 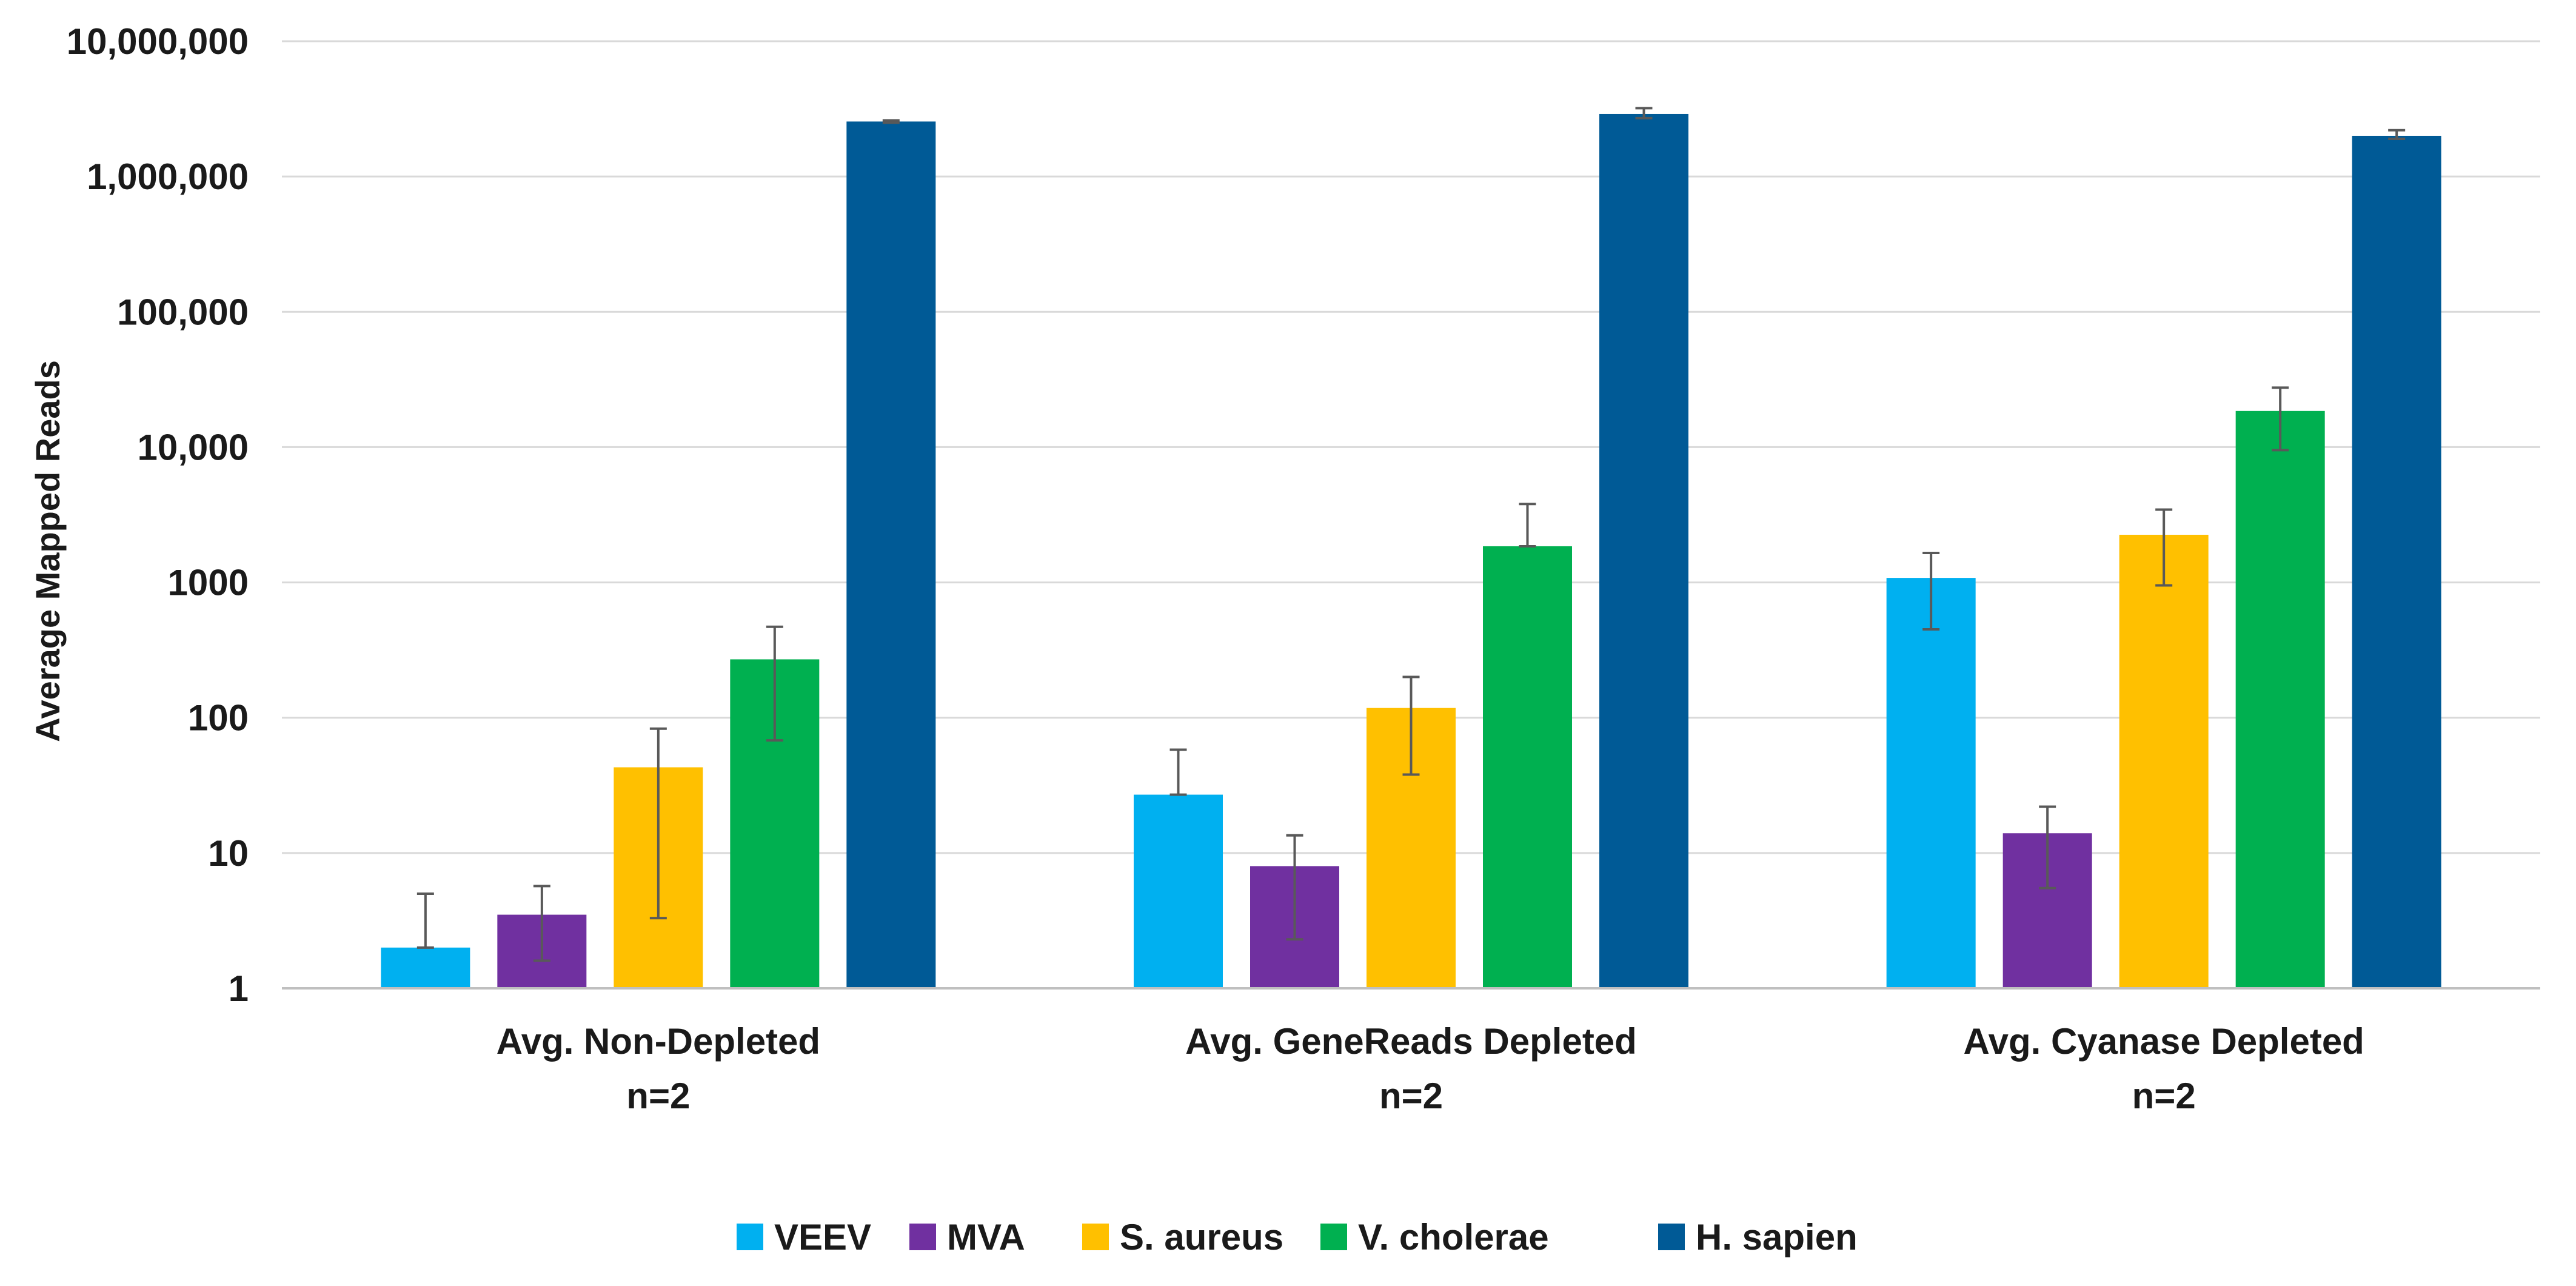 What do you see at coordinates (239, 989) in the screenshot?
I see `y-tick-label: 1` at bounding box center [239, 989].